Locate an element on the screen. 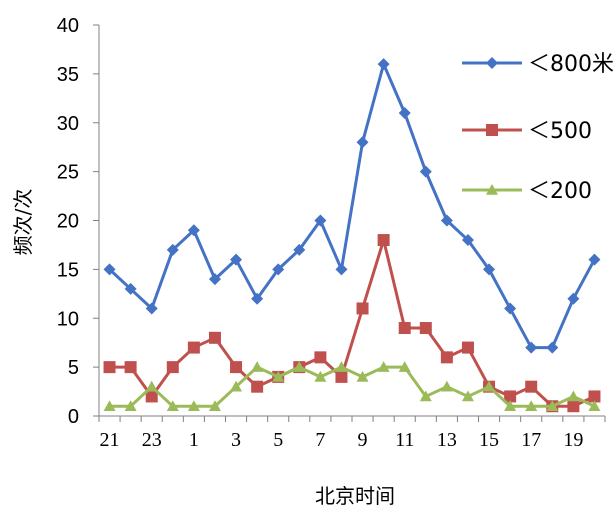 The height and width of the screenshot is (508, 616). x-tick-label: 11 is located at coordinates (404, 440).